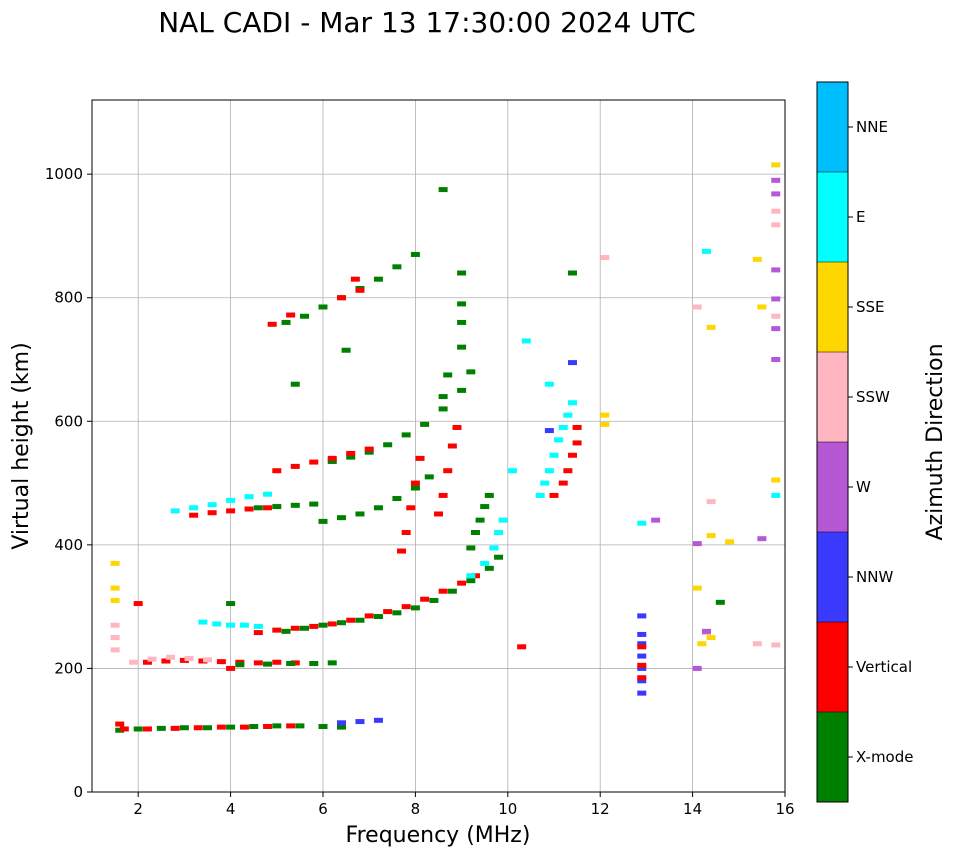  What do you see at coordinates (78, 792) in the screenshot?
I see `y-tick-label: 0` at bounding box center [78, 792].